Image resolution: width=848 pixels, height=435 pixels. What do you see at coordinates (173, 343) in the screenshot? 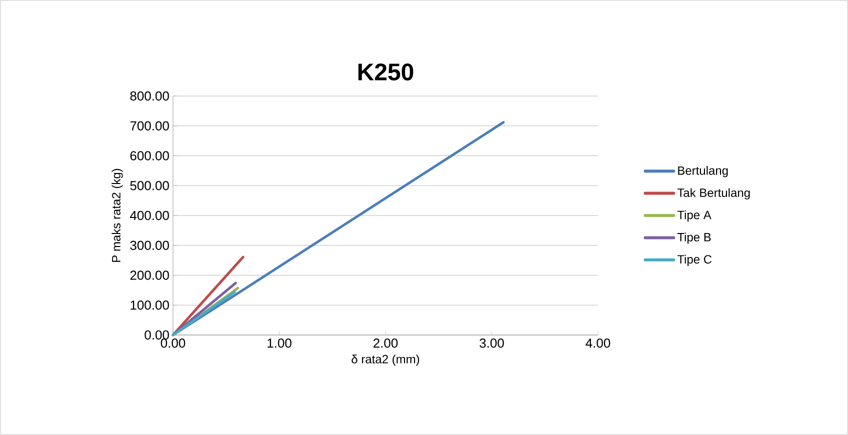
I see `x-tick-label: 0.00` at bounding box center [173, 343].